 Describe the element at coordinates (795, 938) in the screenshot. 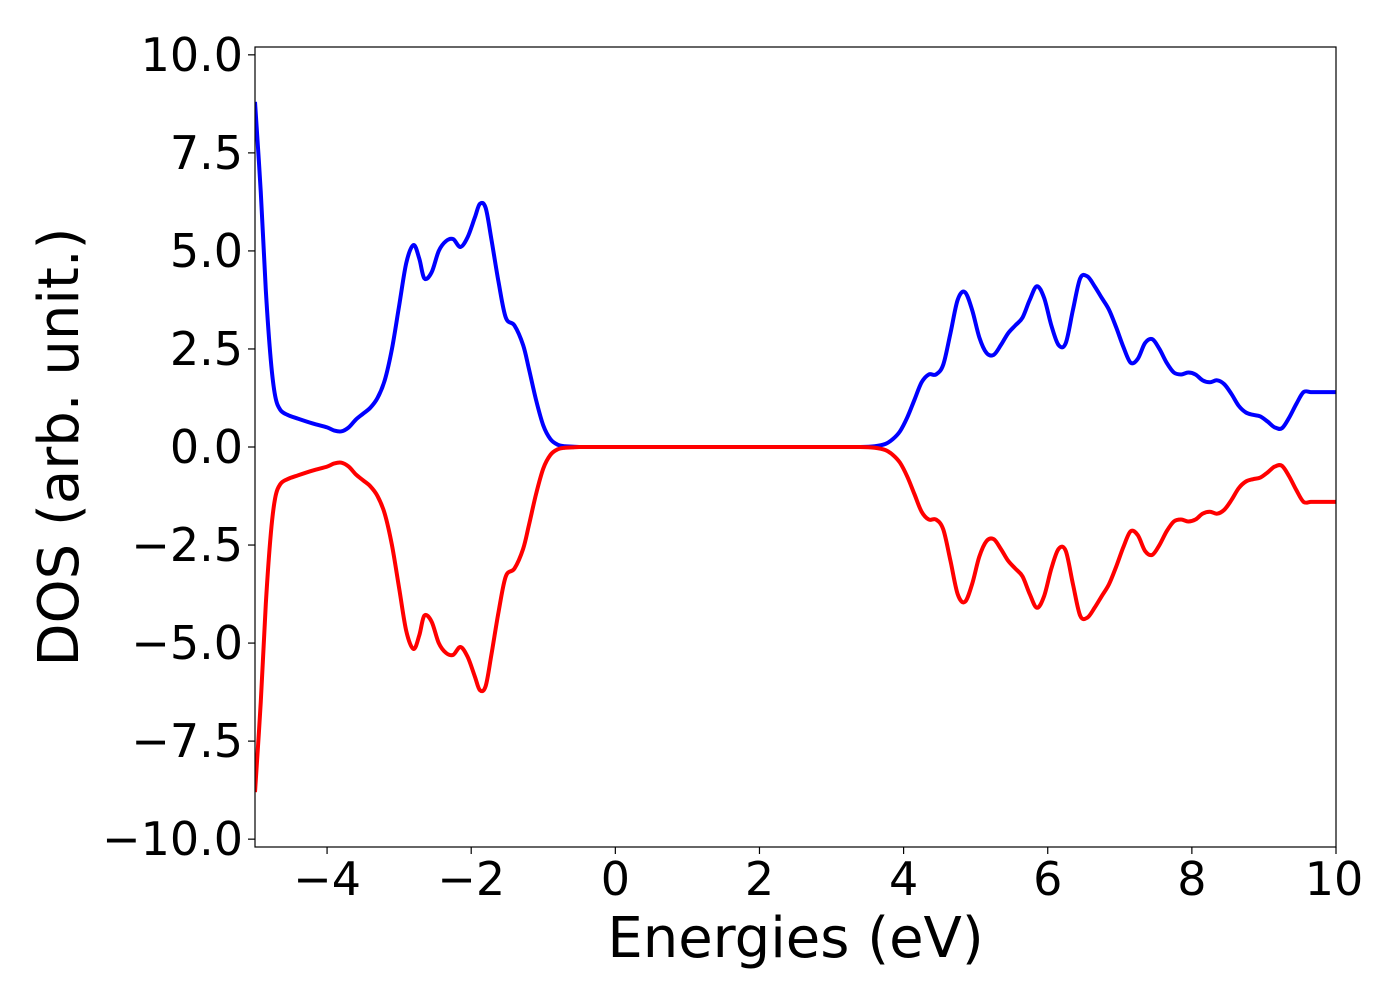

I see `x-axis-title: Energies (eV)` at that location.